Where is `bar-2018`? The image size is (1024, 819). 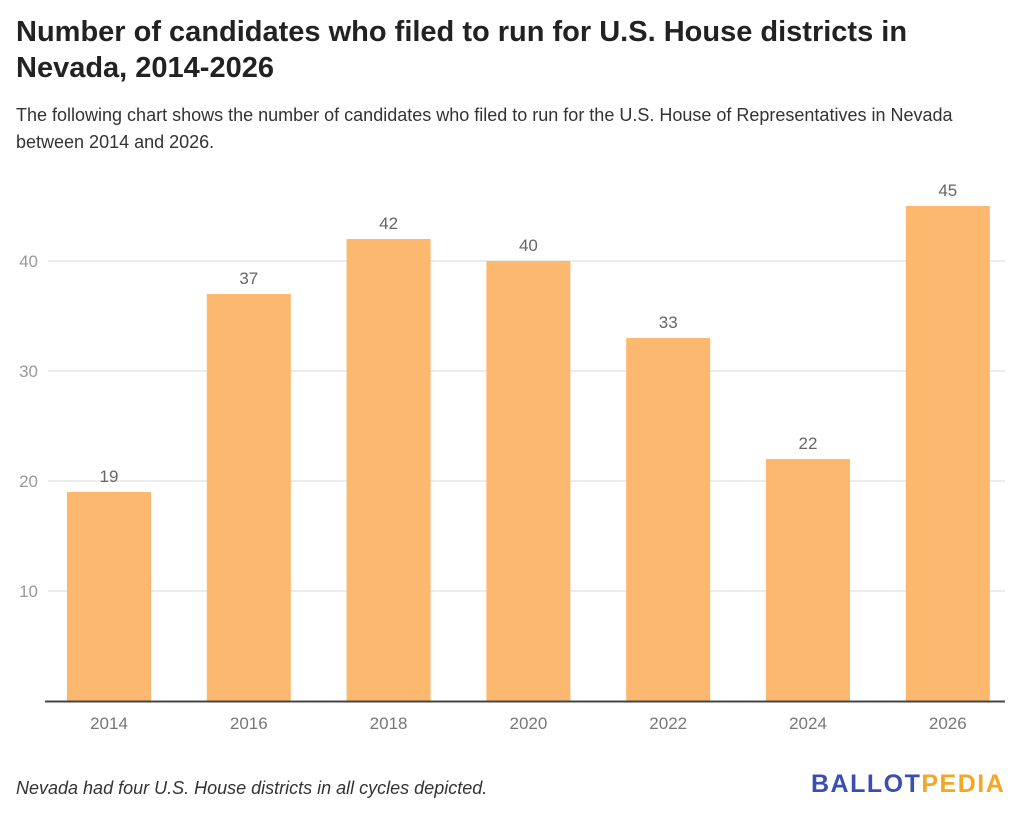 bar-2018 is located at coordinates (388, 470).